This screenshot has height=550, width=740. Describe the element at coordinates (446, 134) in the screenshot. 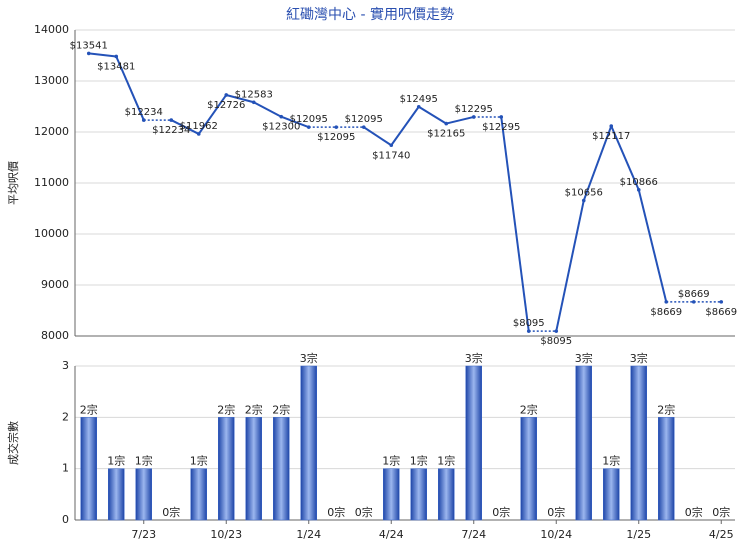

I see `data-label: $12165` at that location.